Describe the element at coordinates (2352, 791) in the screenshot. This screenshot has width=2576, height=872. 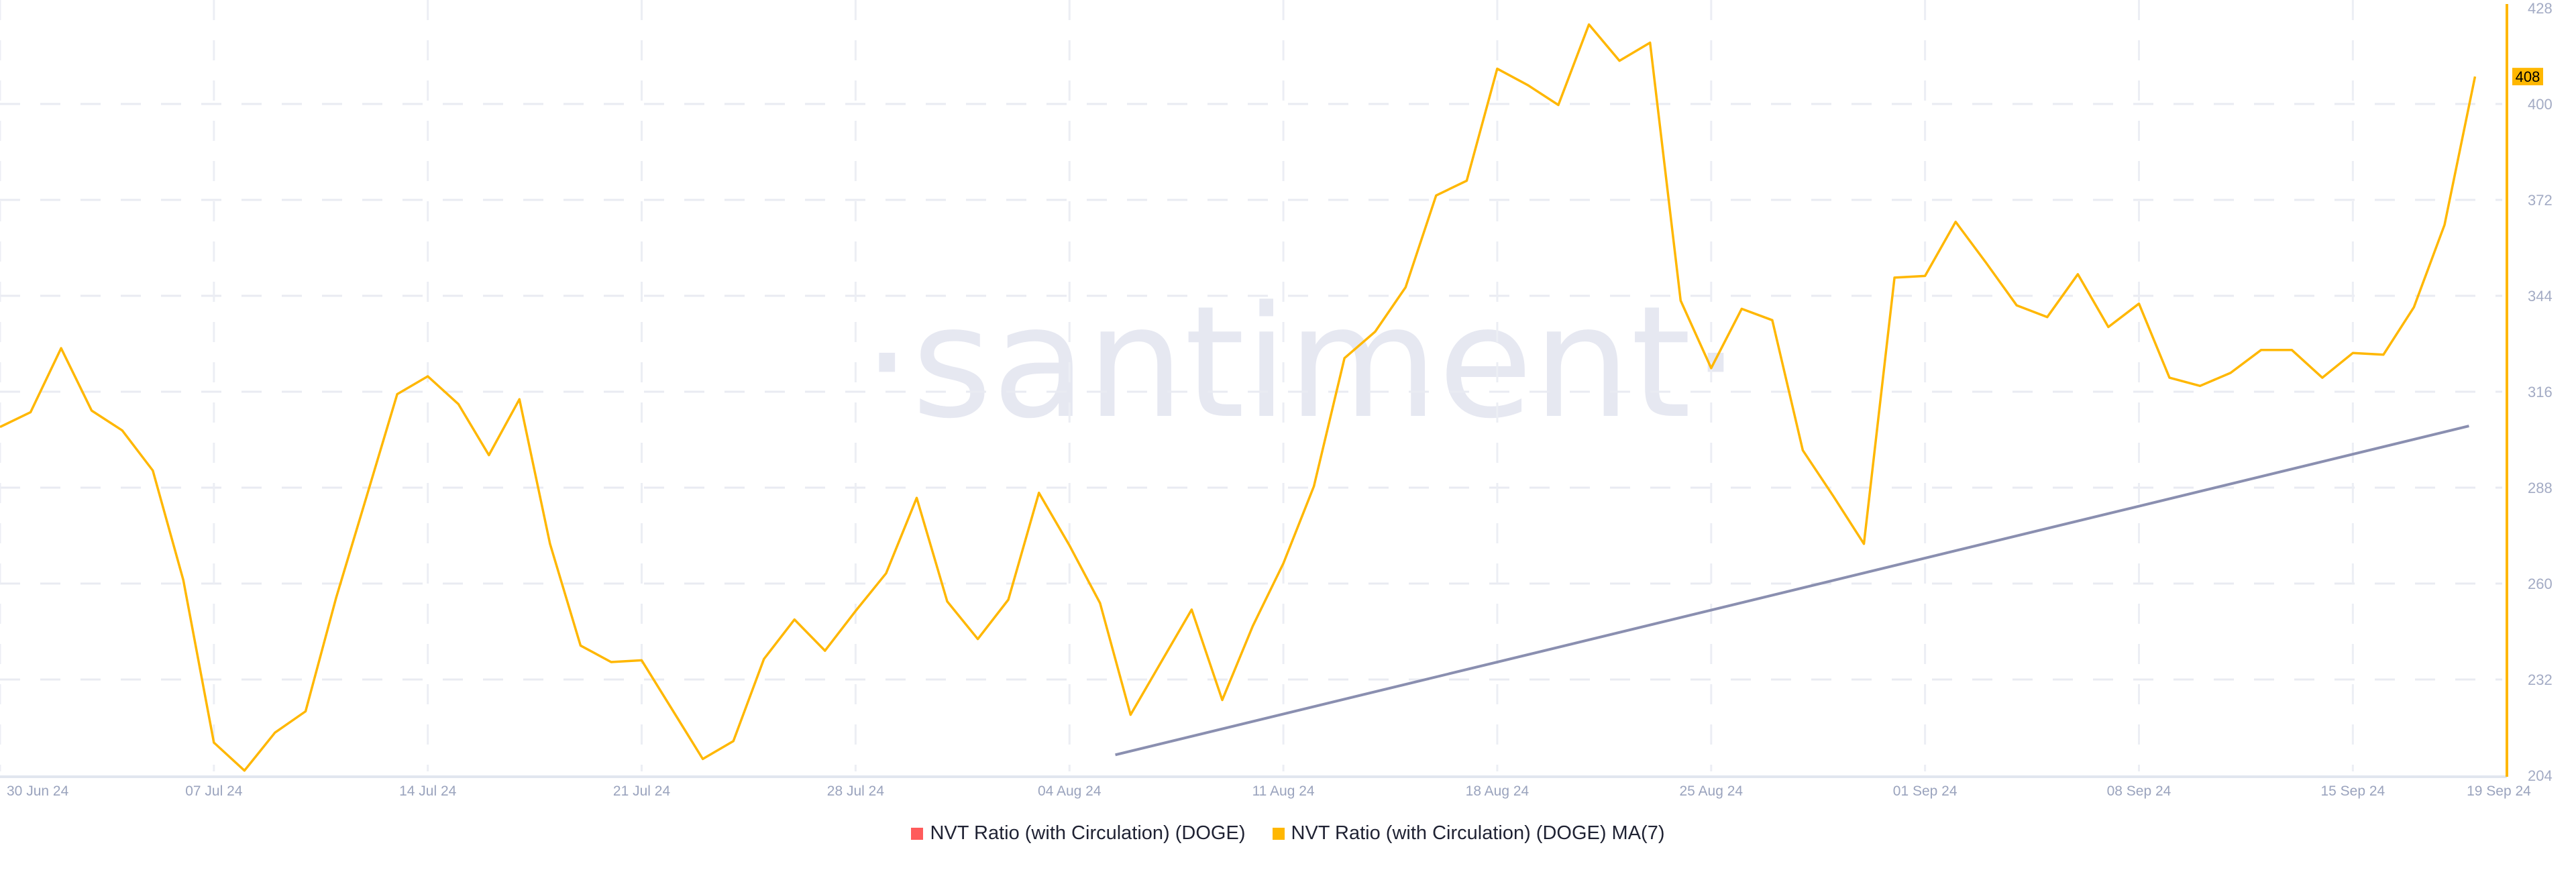
I see `x-tick-label: 15 Sep 24` at that location.